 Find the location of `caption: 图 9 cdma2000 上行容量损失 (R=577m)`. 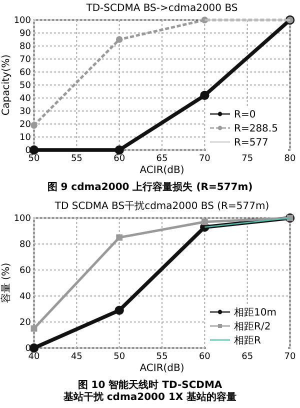

caption: 图 9 cdma2000 上行容量损失 (R=577m) is located at coordinates (150, 187).